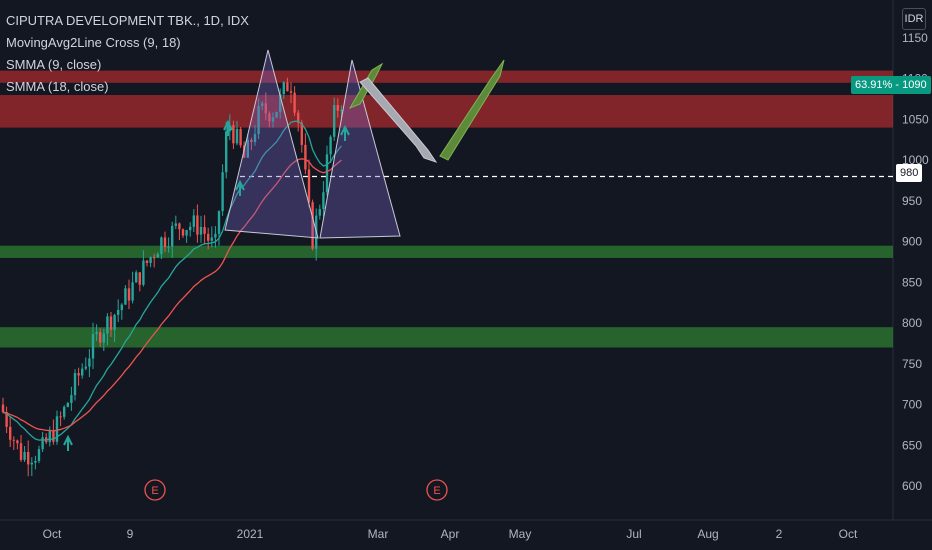 This screenshot has width=932, height=550. Describe the element at coordinates (54, 64) in the screenshot. I see `indicator-smma-9: SMMA (9, close)` at that location.